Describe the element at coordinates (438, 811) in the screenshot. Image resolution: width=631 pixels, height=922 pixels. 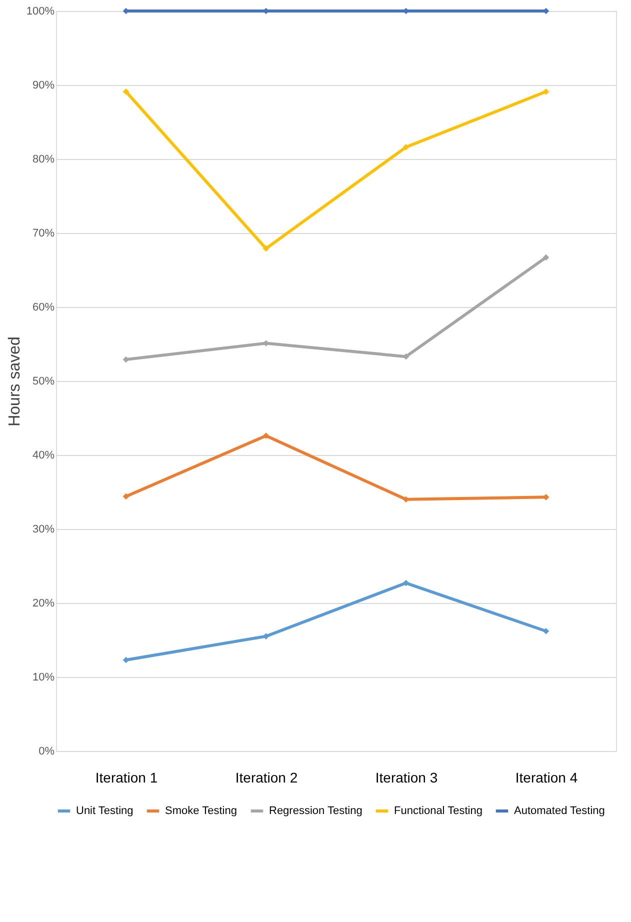
I see `legend-label: Functional Testing` at that location.